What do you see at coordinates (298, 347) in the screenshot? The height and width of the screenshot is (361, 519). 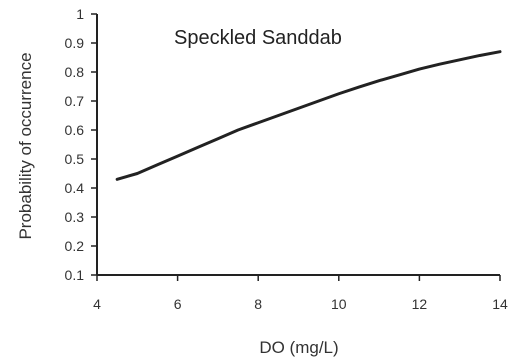 I see `x-axis-title: DO (mg/L)` at bounding box center [298, 347].